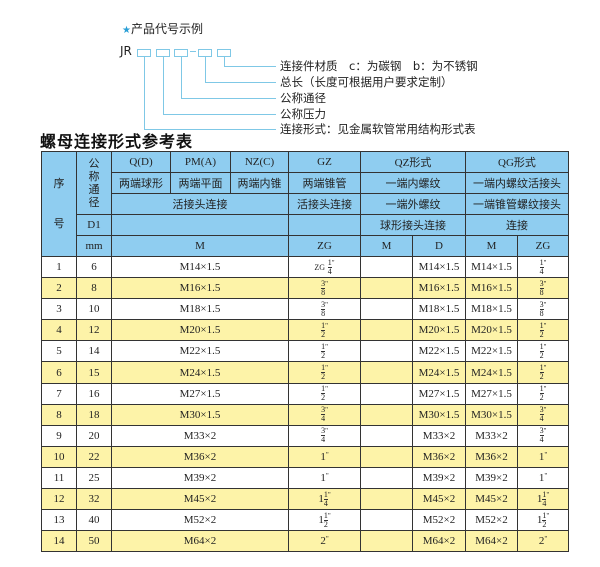 This screenshot has width=600, height=567. Describe the element at coordinates (517, 162) in the screenshot. I see `qg-header: QG形式` at that location.